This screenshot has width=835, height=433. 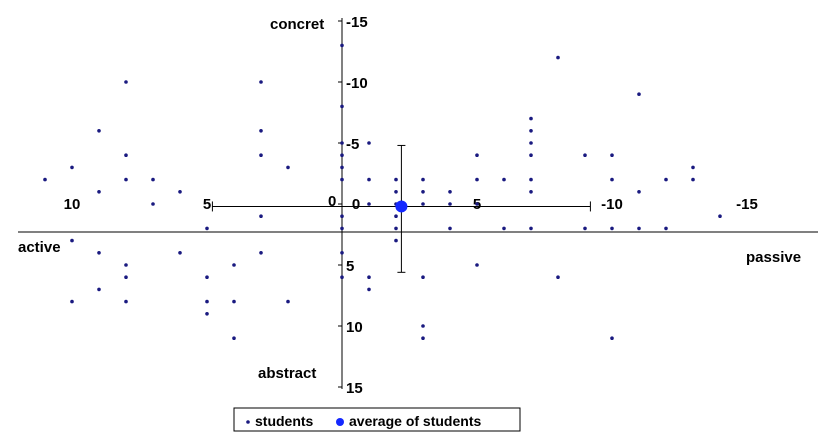 I want to click on y-tick-label: 5, so click(x=350, y=266).